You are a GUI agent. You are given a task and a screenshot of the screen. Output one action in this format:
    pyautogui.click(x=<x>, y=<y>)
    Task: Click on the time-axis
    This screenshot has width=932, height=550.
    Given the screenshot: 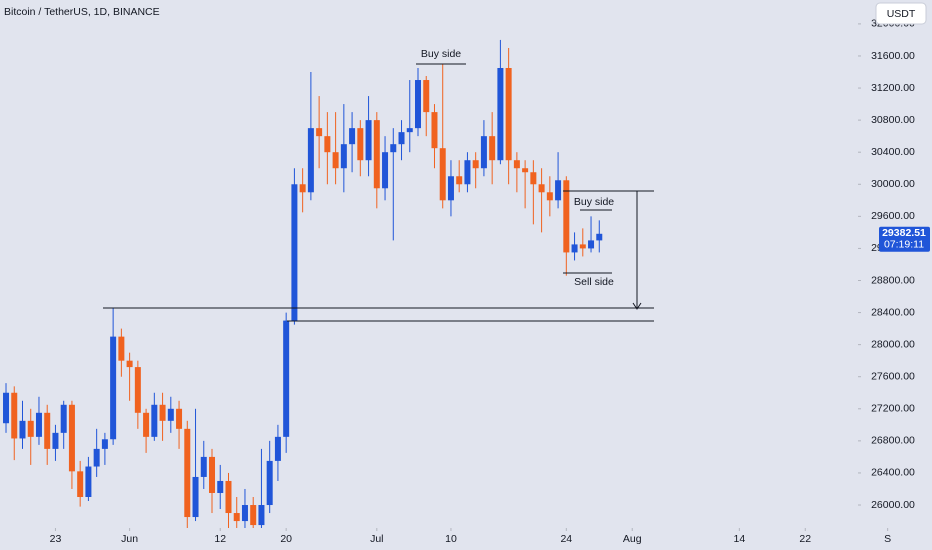 What is the action you would take?
    pyautogui.click(x=466, y=539)
    